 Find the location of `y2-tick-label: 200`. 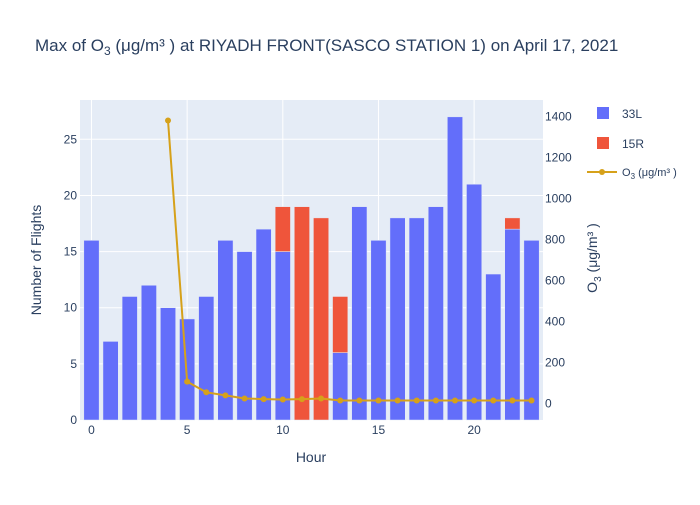

y2-tick-label: 200 is located at coordinates (555, 363).